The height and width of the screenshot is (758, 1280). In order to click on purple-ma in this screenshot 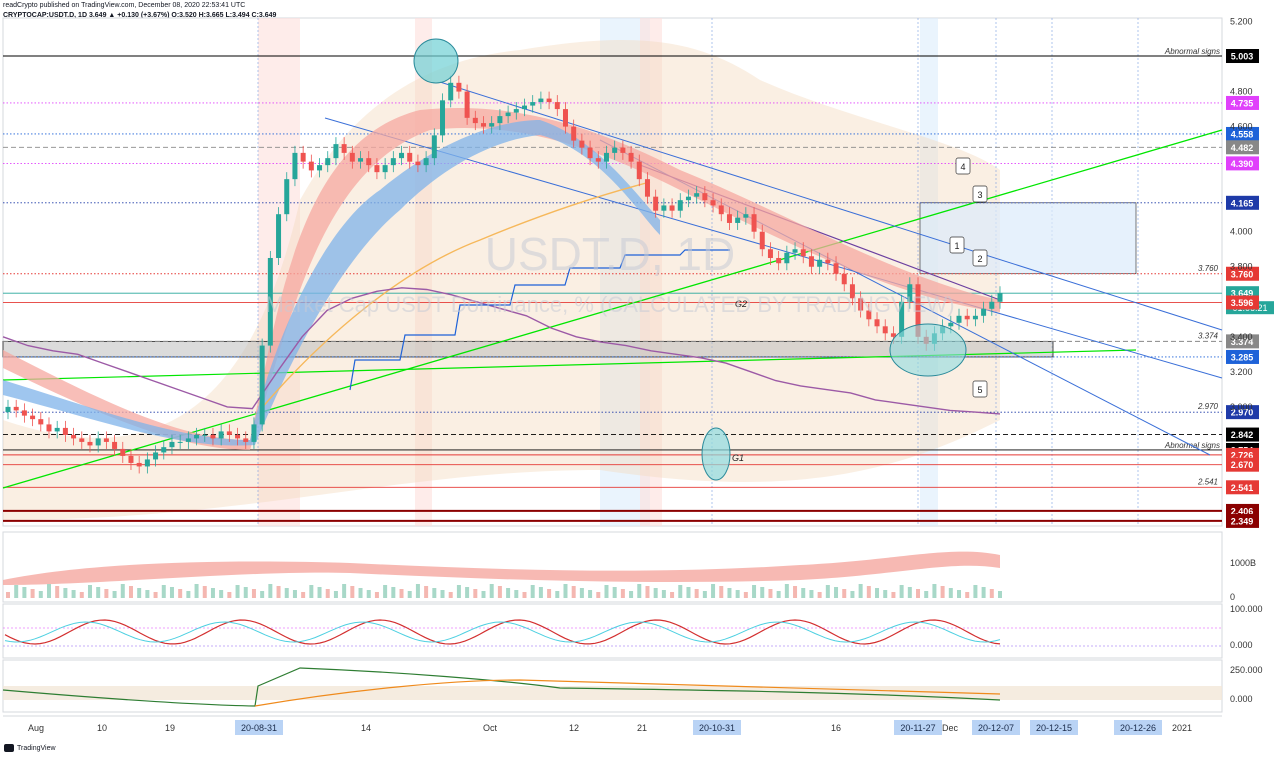, I will do `click(501, 351)`.